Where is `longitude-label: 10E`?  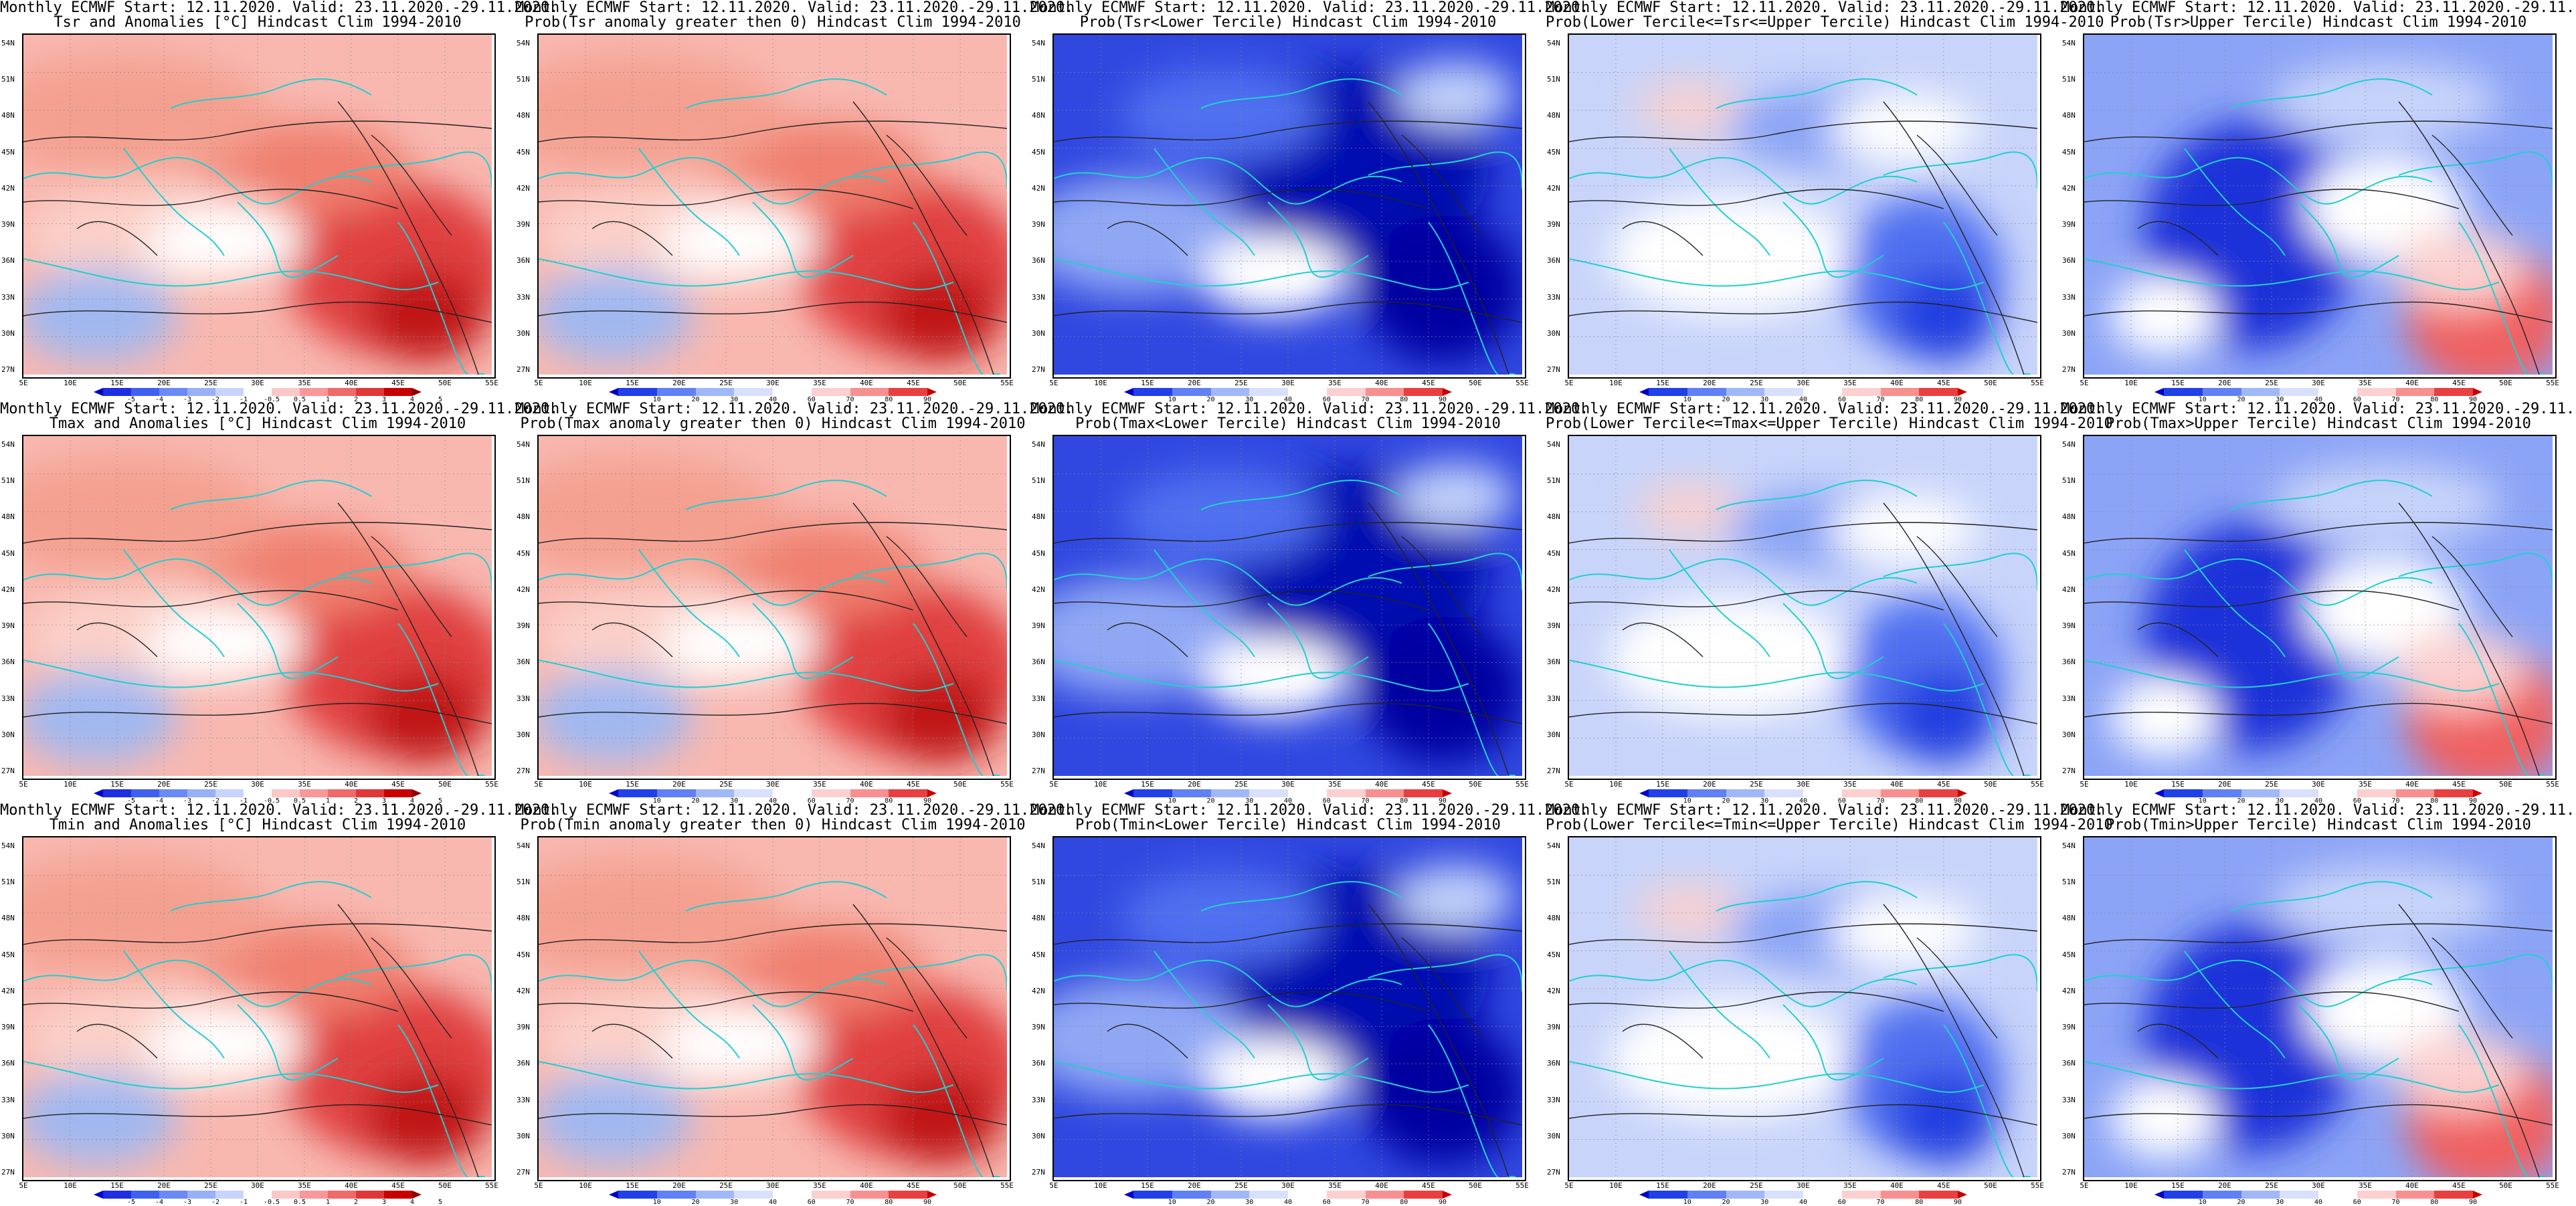 longitude-label: 10E is located at coordinates (2131, 784).